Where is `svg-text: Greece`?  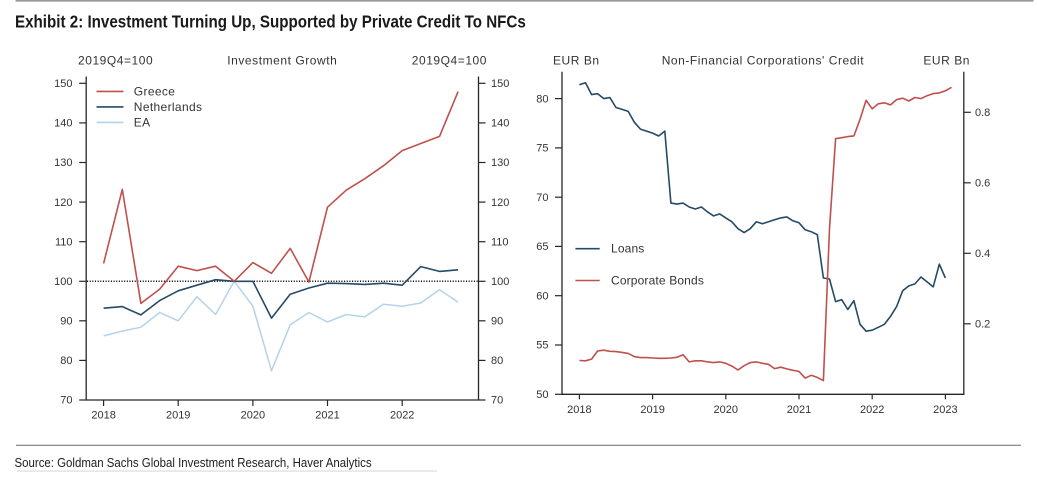 svg-text: Greece is located at coordinates (154, 92).